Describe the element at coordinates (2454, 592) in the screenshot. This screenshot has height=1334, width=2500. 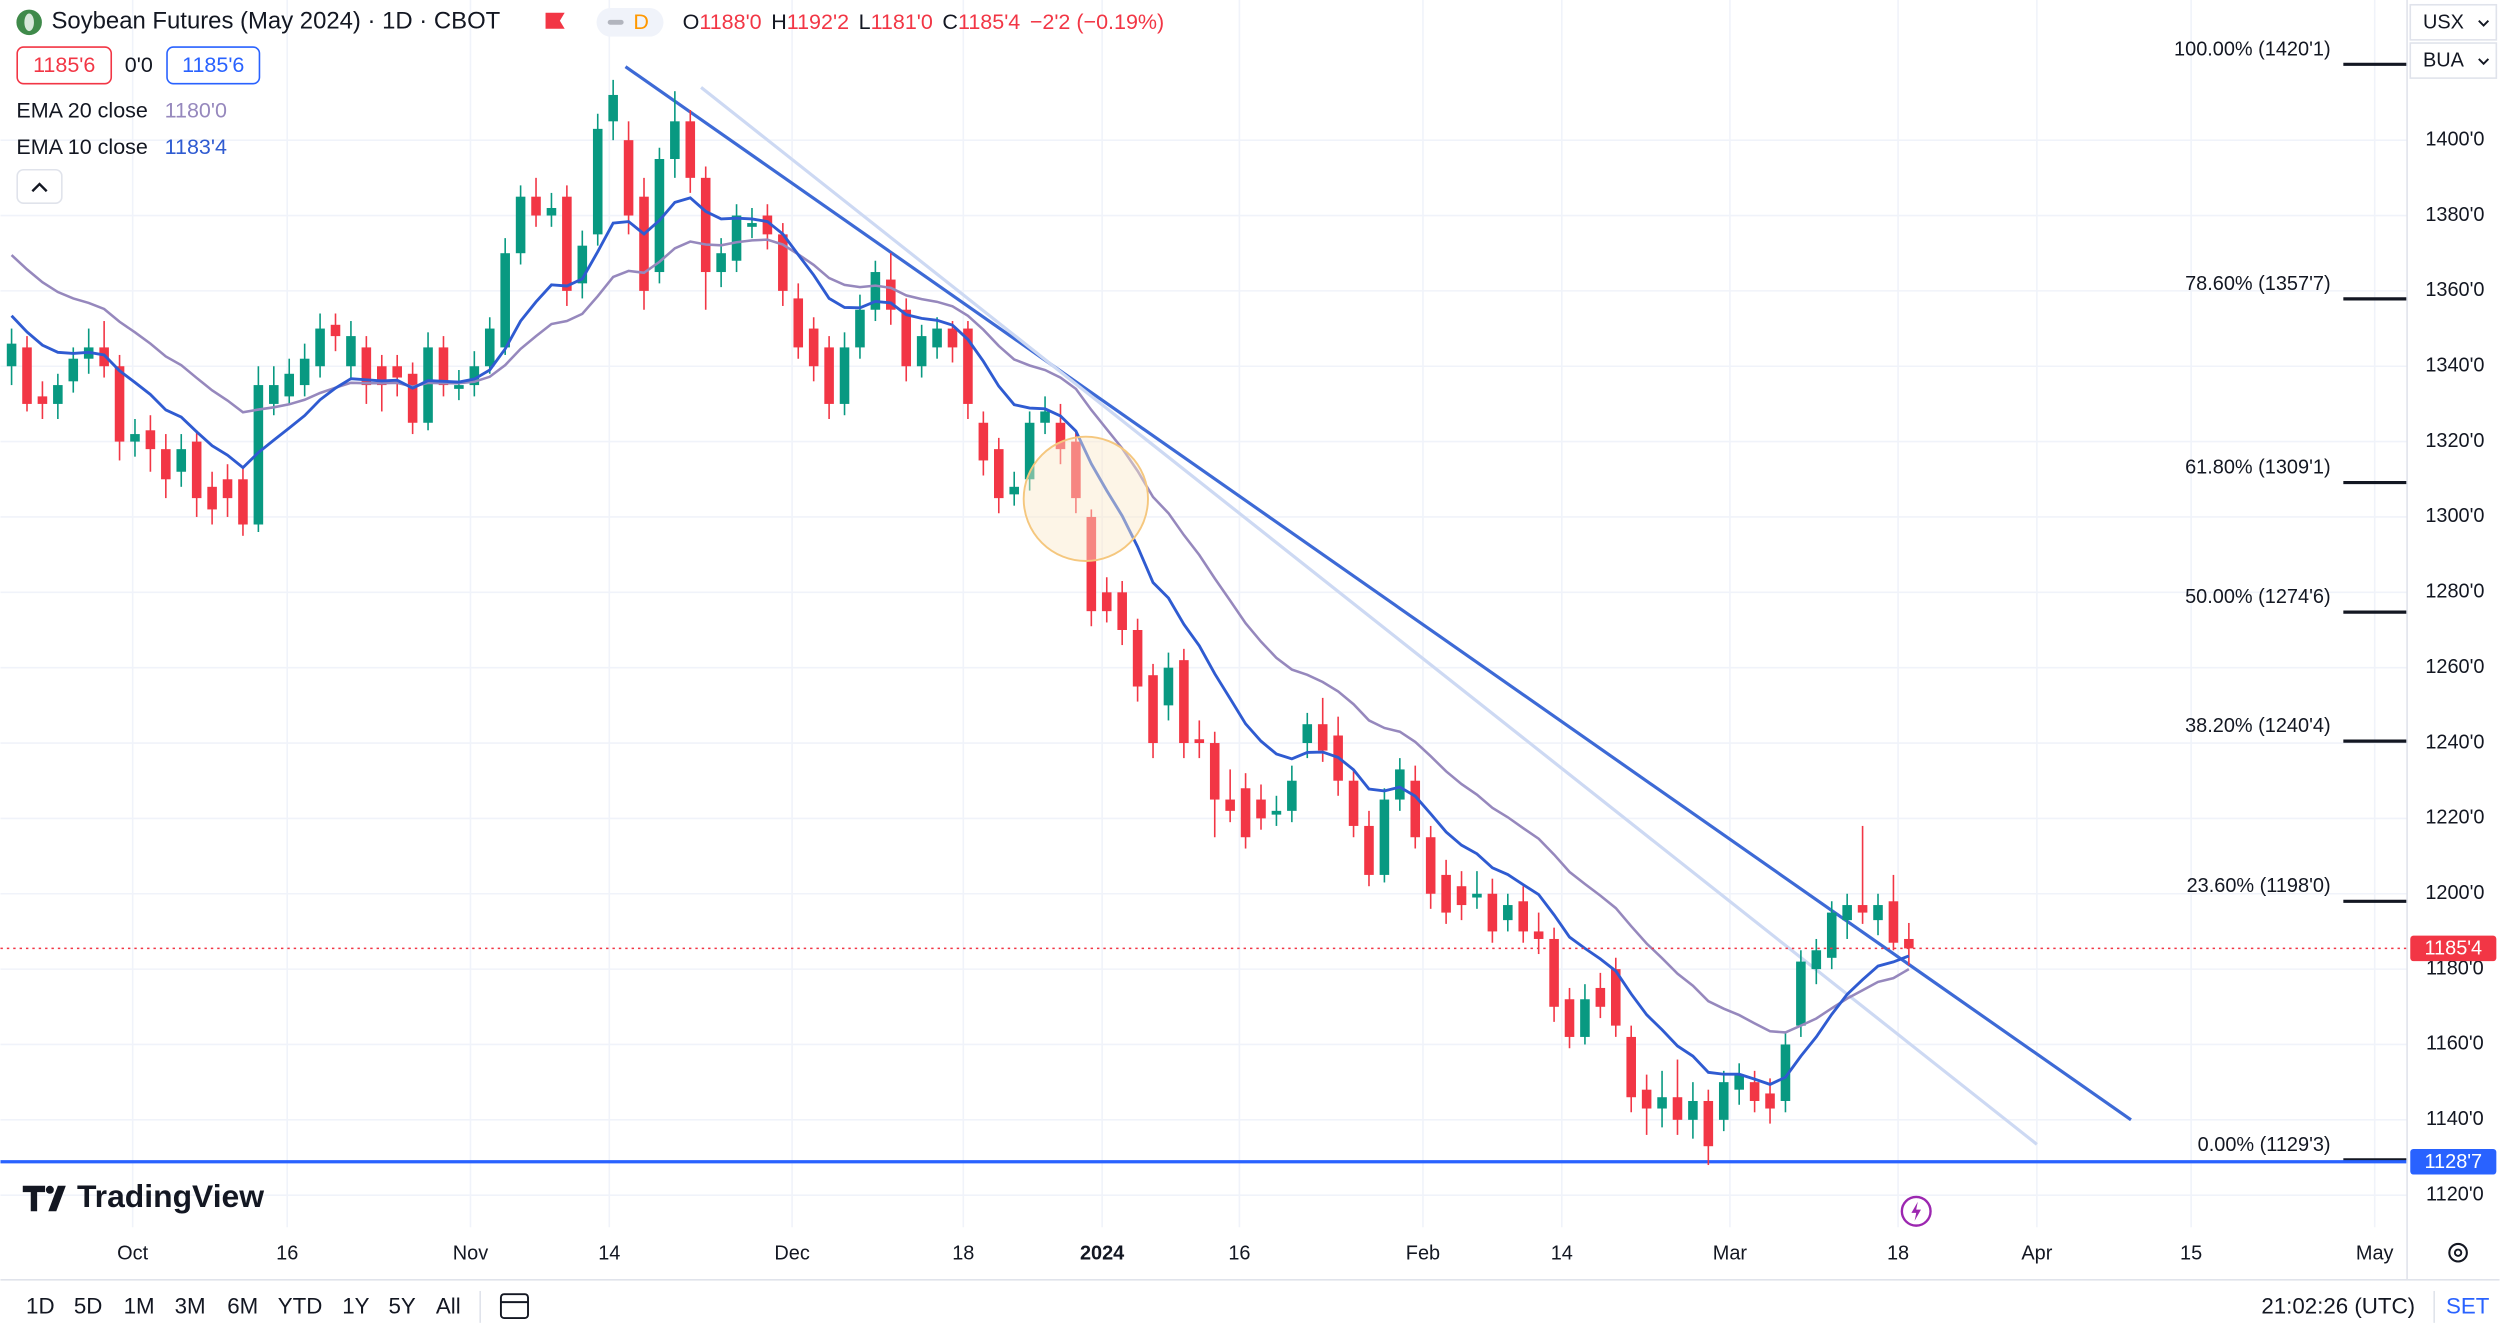
I see `y-tick-label: 1280'0` at that location.